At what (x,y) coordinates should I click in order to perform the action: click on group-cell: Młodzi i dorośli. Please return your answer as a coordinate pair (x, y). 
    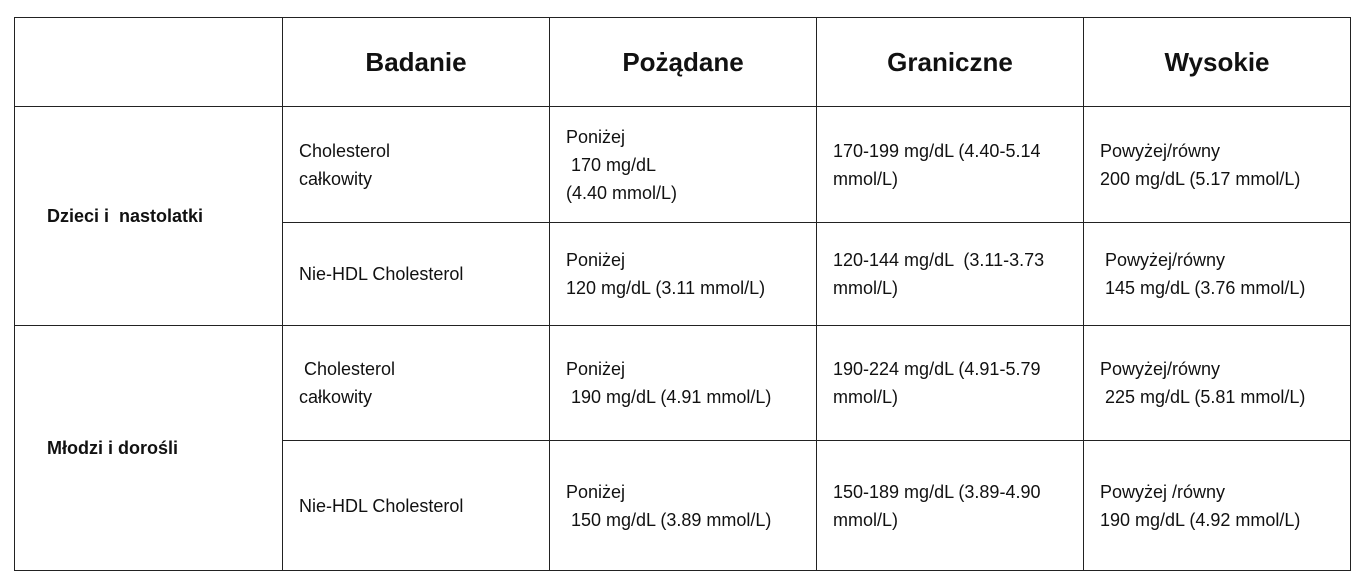
    Looking at the image, I should click on (148, 448).